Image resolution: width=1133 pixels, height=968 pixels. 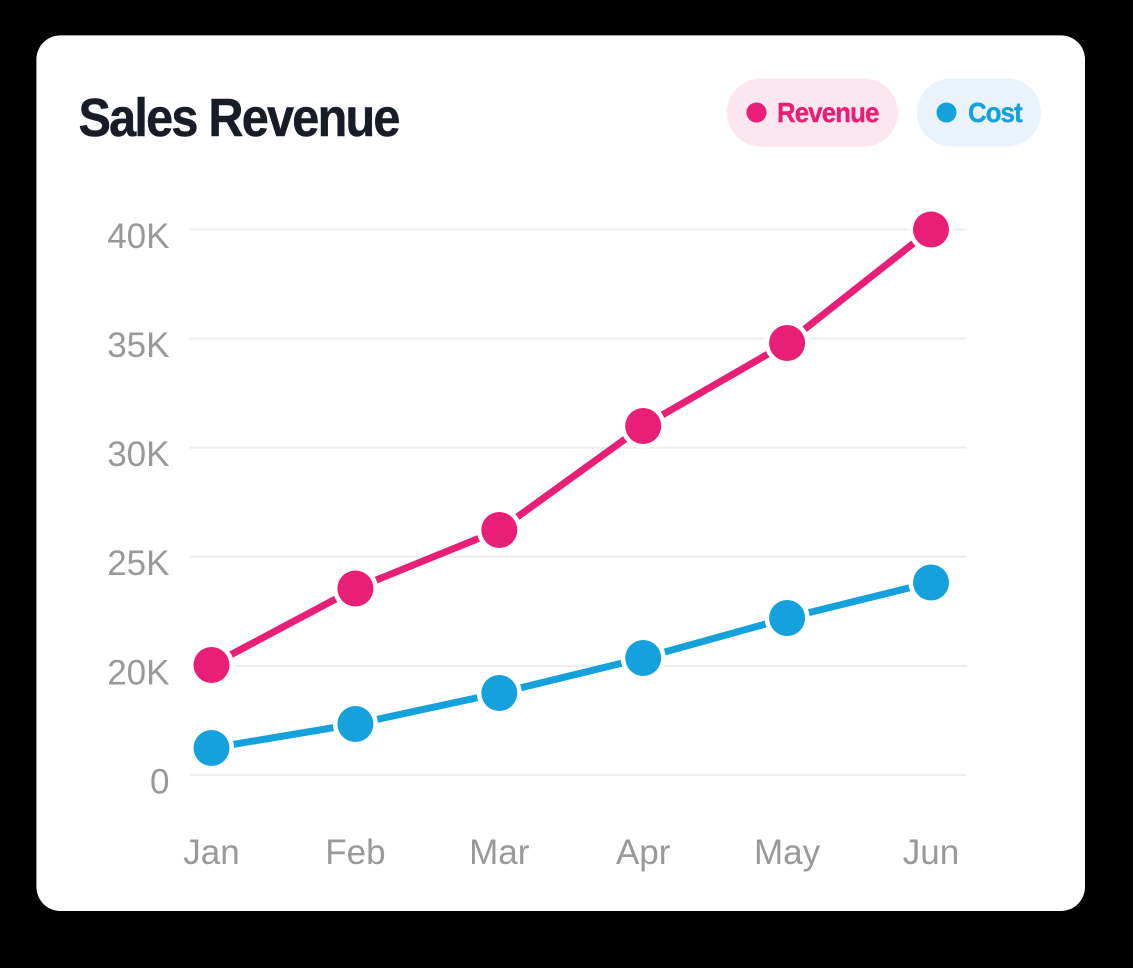 I want to click on svg-text: 35K, so click(x=138, y=345).